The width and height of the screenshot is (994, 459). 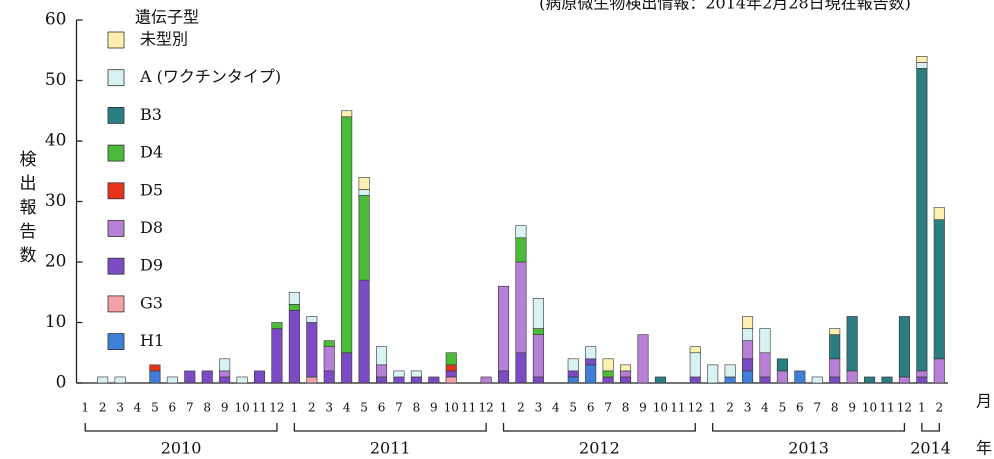 I want to click on y-tick-label: 10, so click(x=56, y=322).